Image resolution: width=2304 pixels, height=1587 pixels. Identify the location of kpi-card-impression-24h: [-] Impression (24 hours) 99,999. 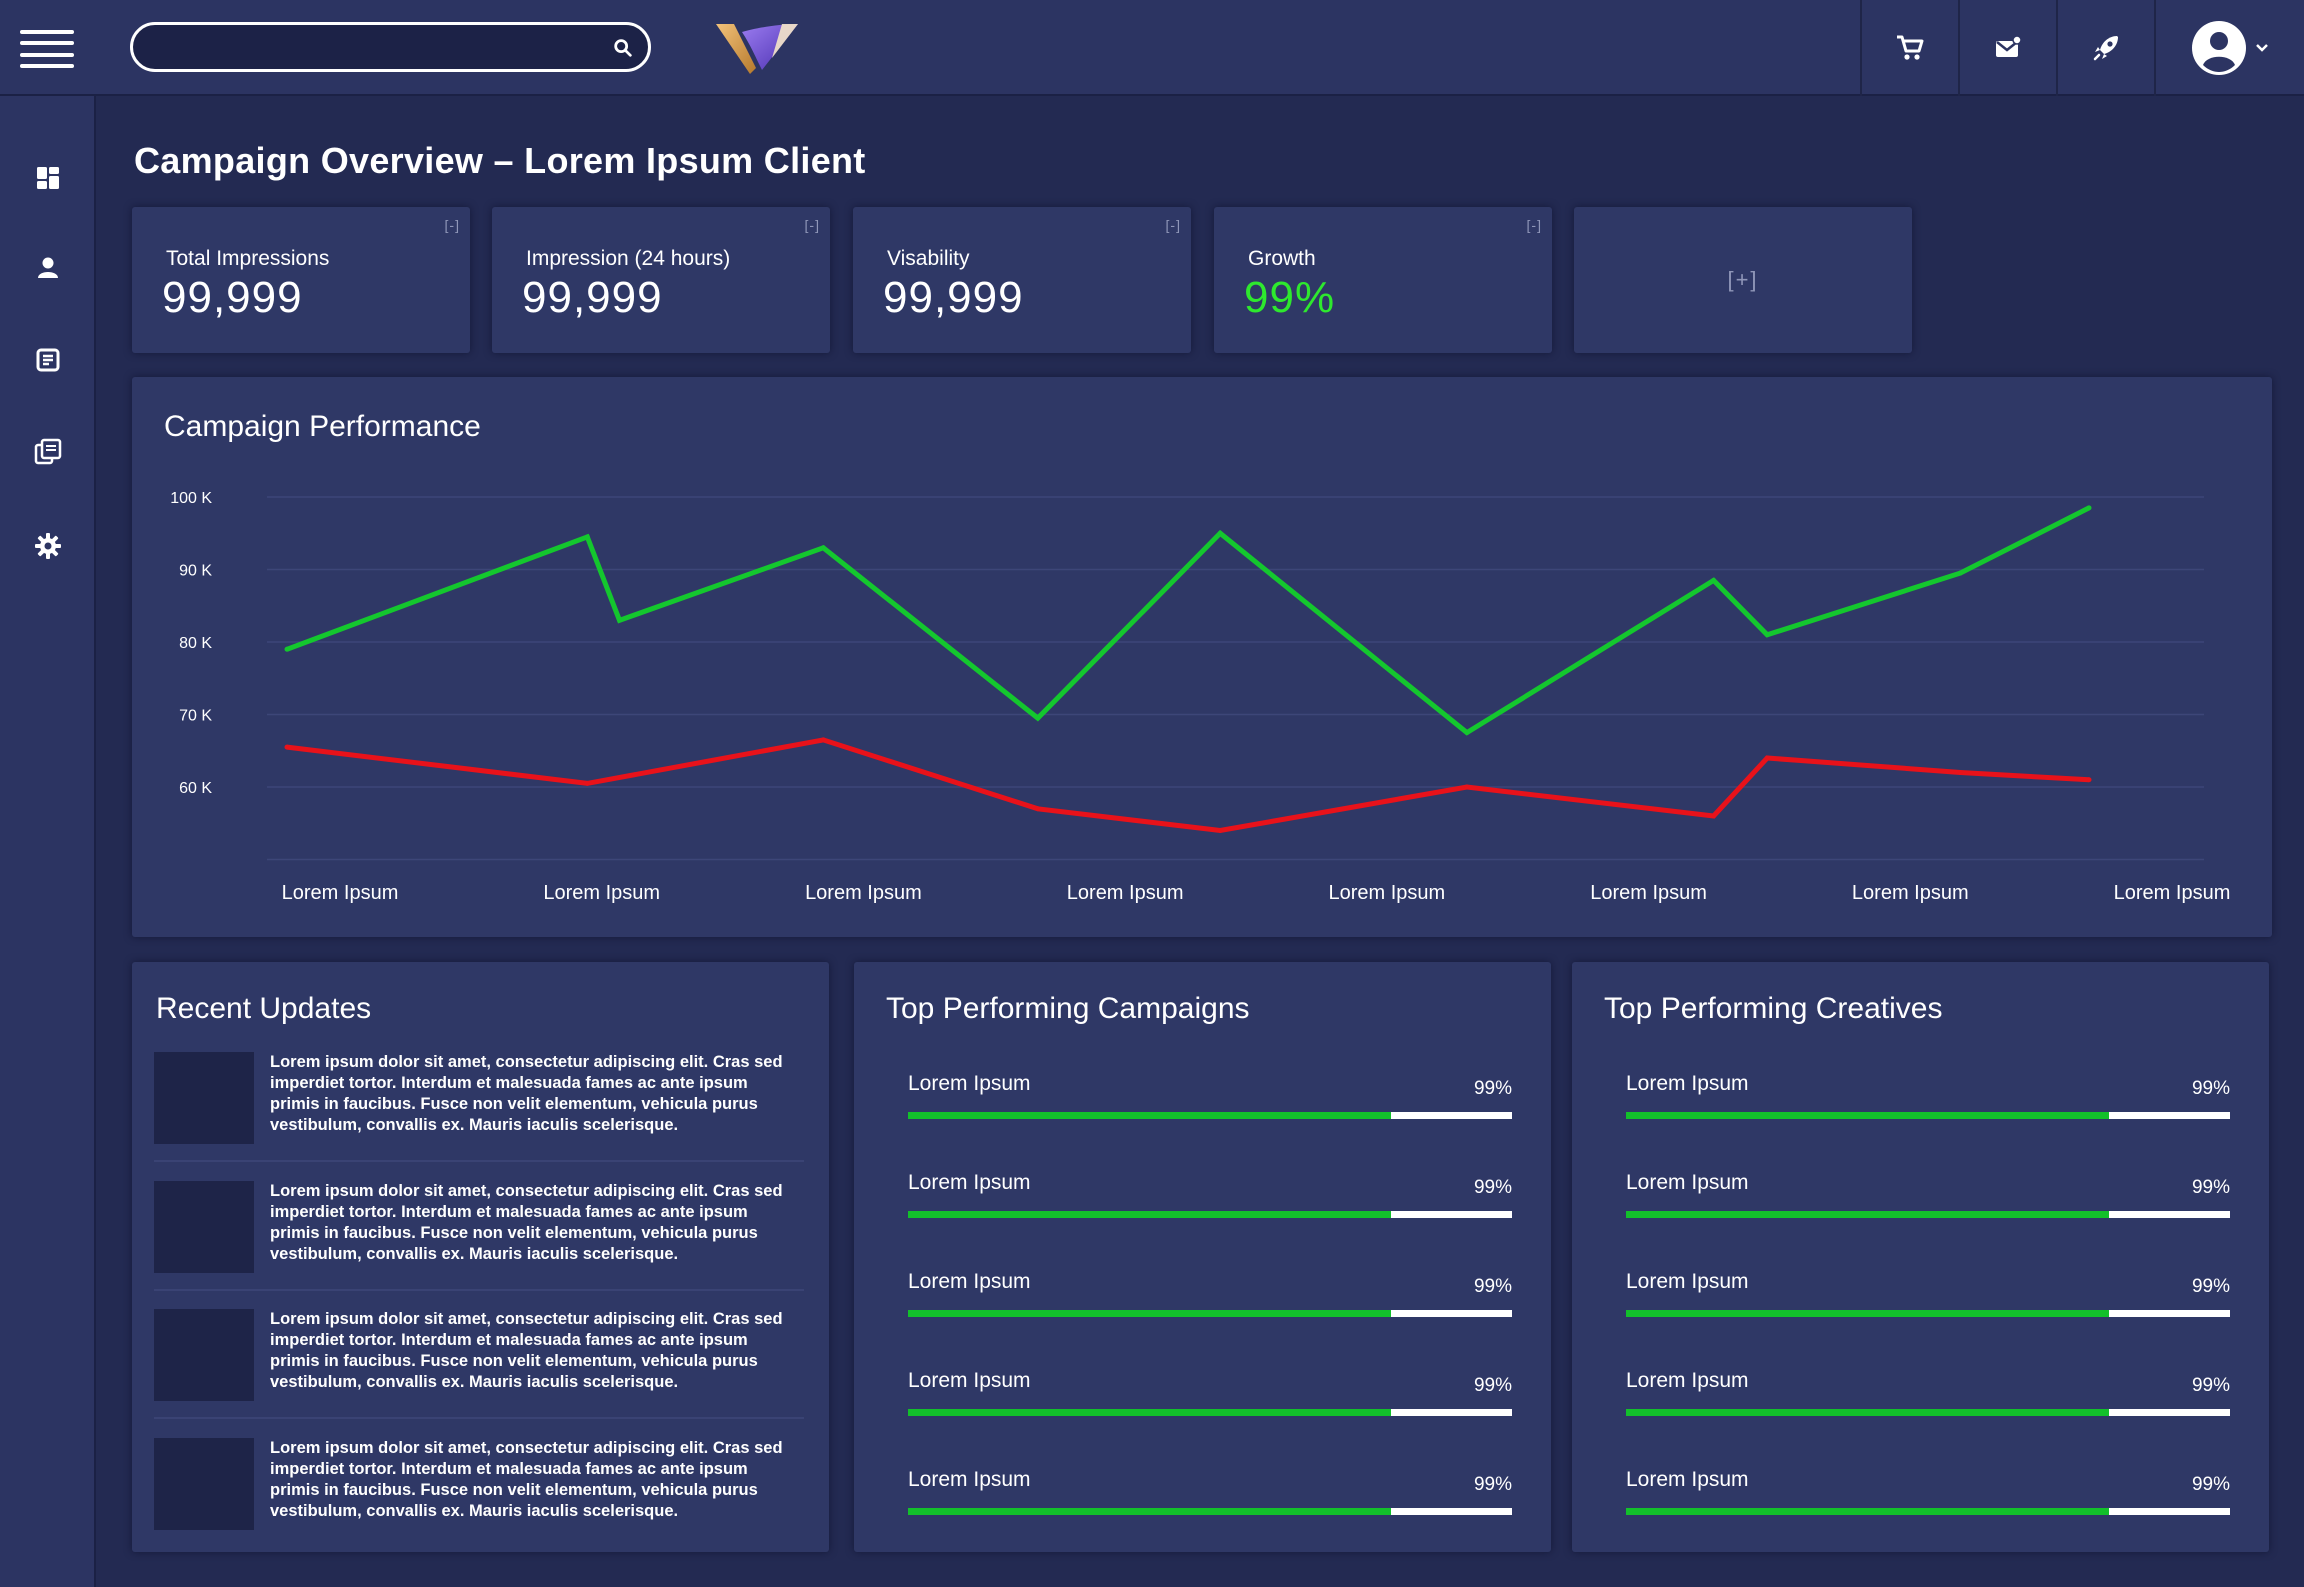
(661, 280).